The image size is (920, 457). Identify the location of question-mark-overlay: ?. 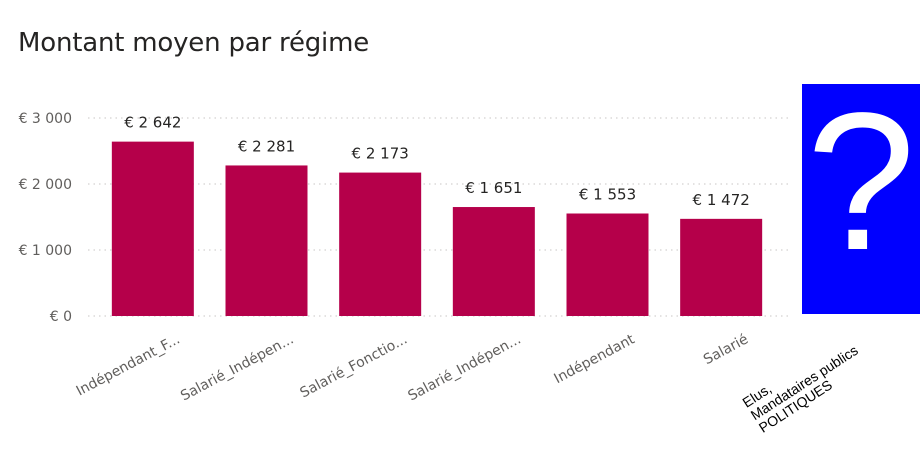
(861, 199).